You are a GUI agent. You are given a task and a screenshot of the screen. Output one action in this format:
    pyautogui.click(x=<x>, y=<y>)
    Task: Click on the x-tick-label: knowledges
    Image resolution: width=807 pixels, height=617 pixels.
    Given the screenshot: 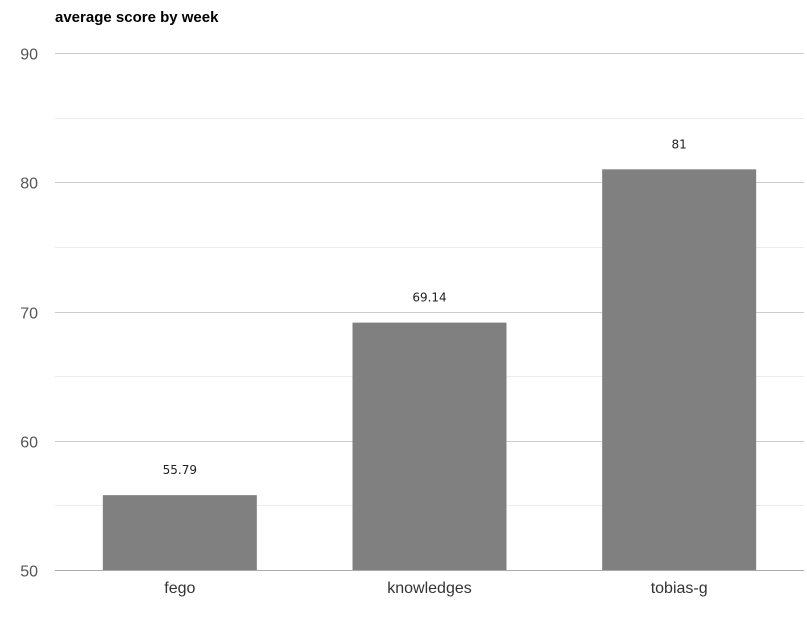 What is the action you would take?
    pyautogui.click(x=429, y=588)
    